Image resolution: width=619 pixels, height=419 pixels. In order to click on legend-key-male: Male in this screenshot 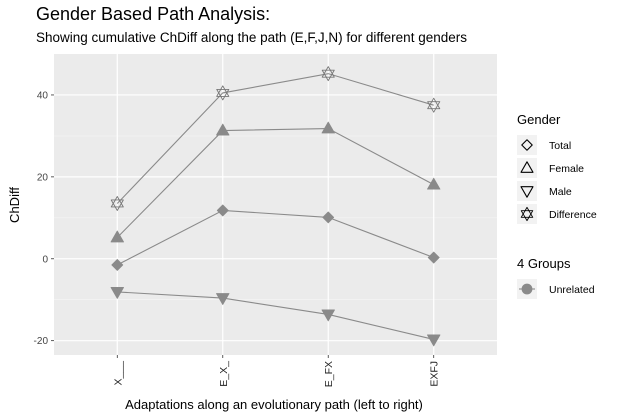, I will do `click(544, 191)`.